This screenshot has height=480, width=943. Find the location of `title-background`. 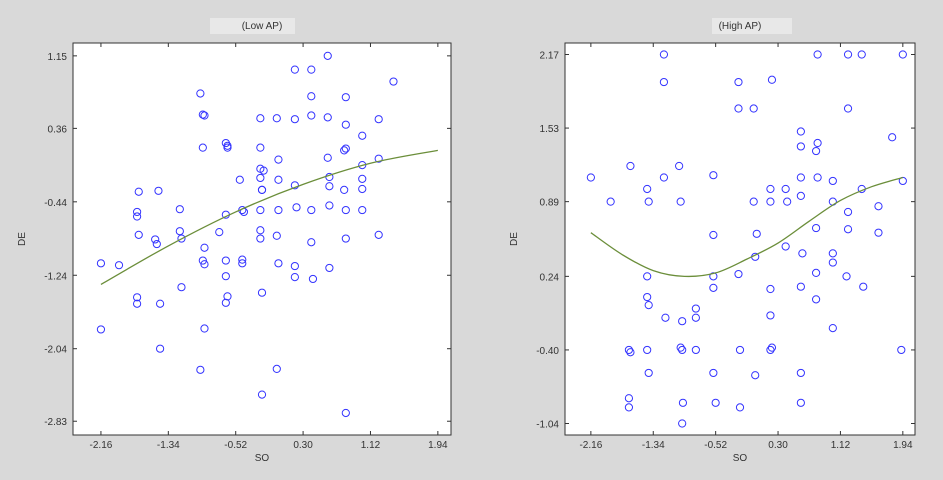

title-background is located at coordinates (752, 26).